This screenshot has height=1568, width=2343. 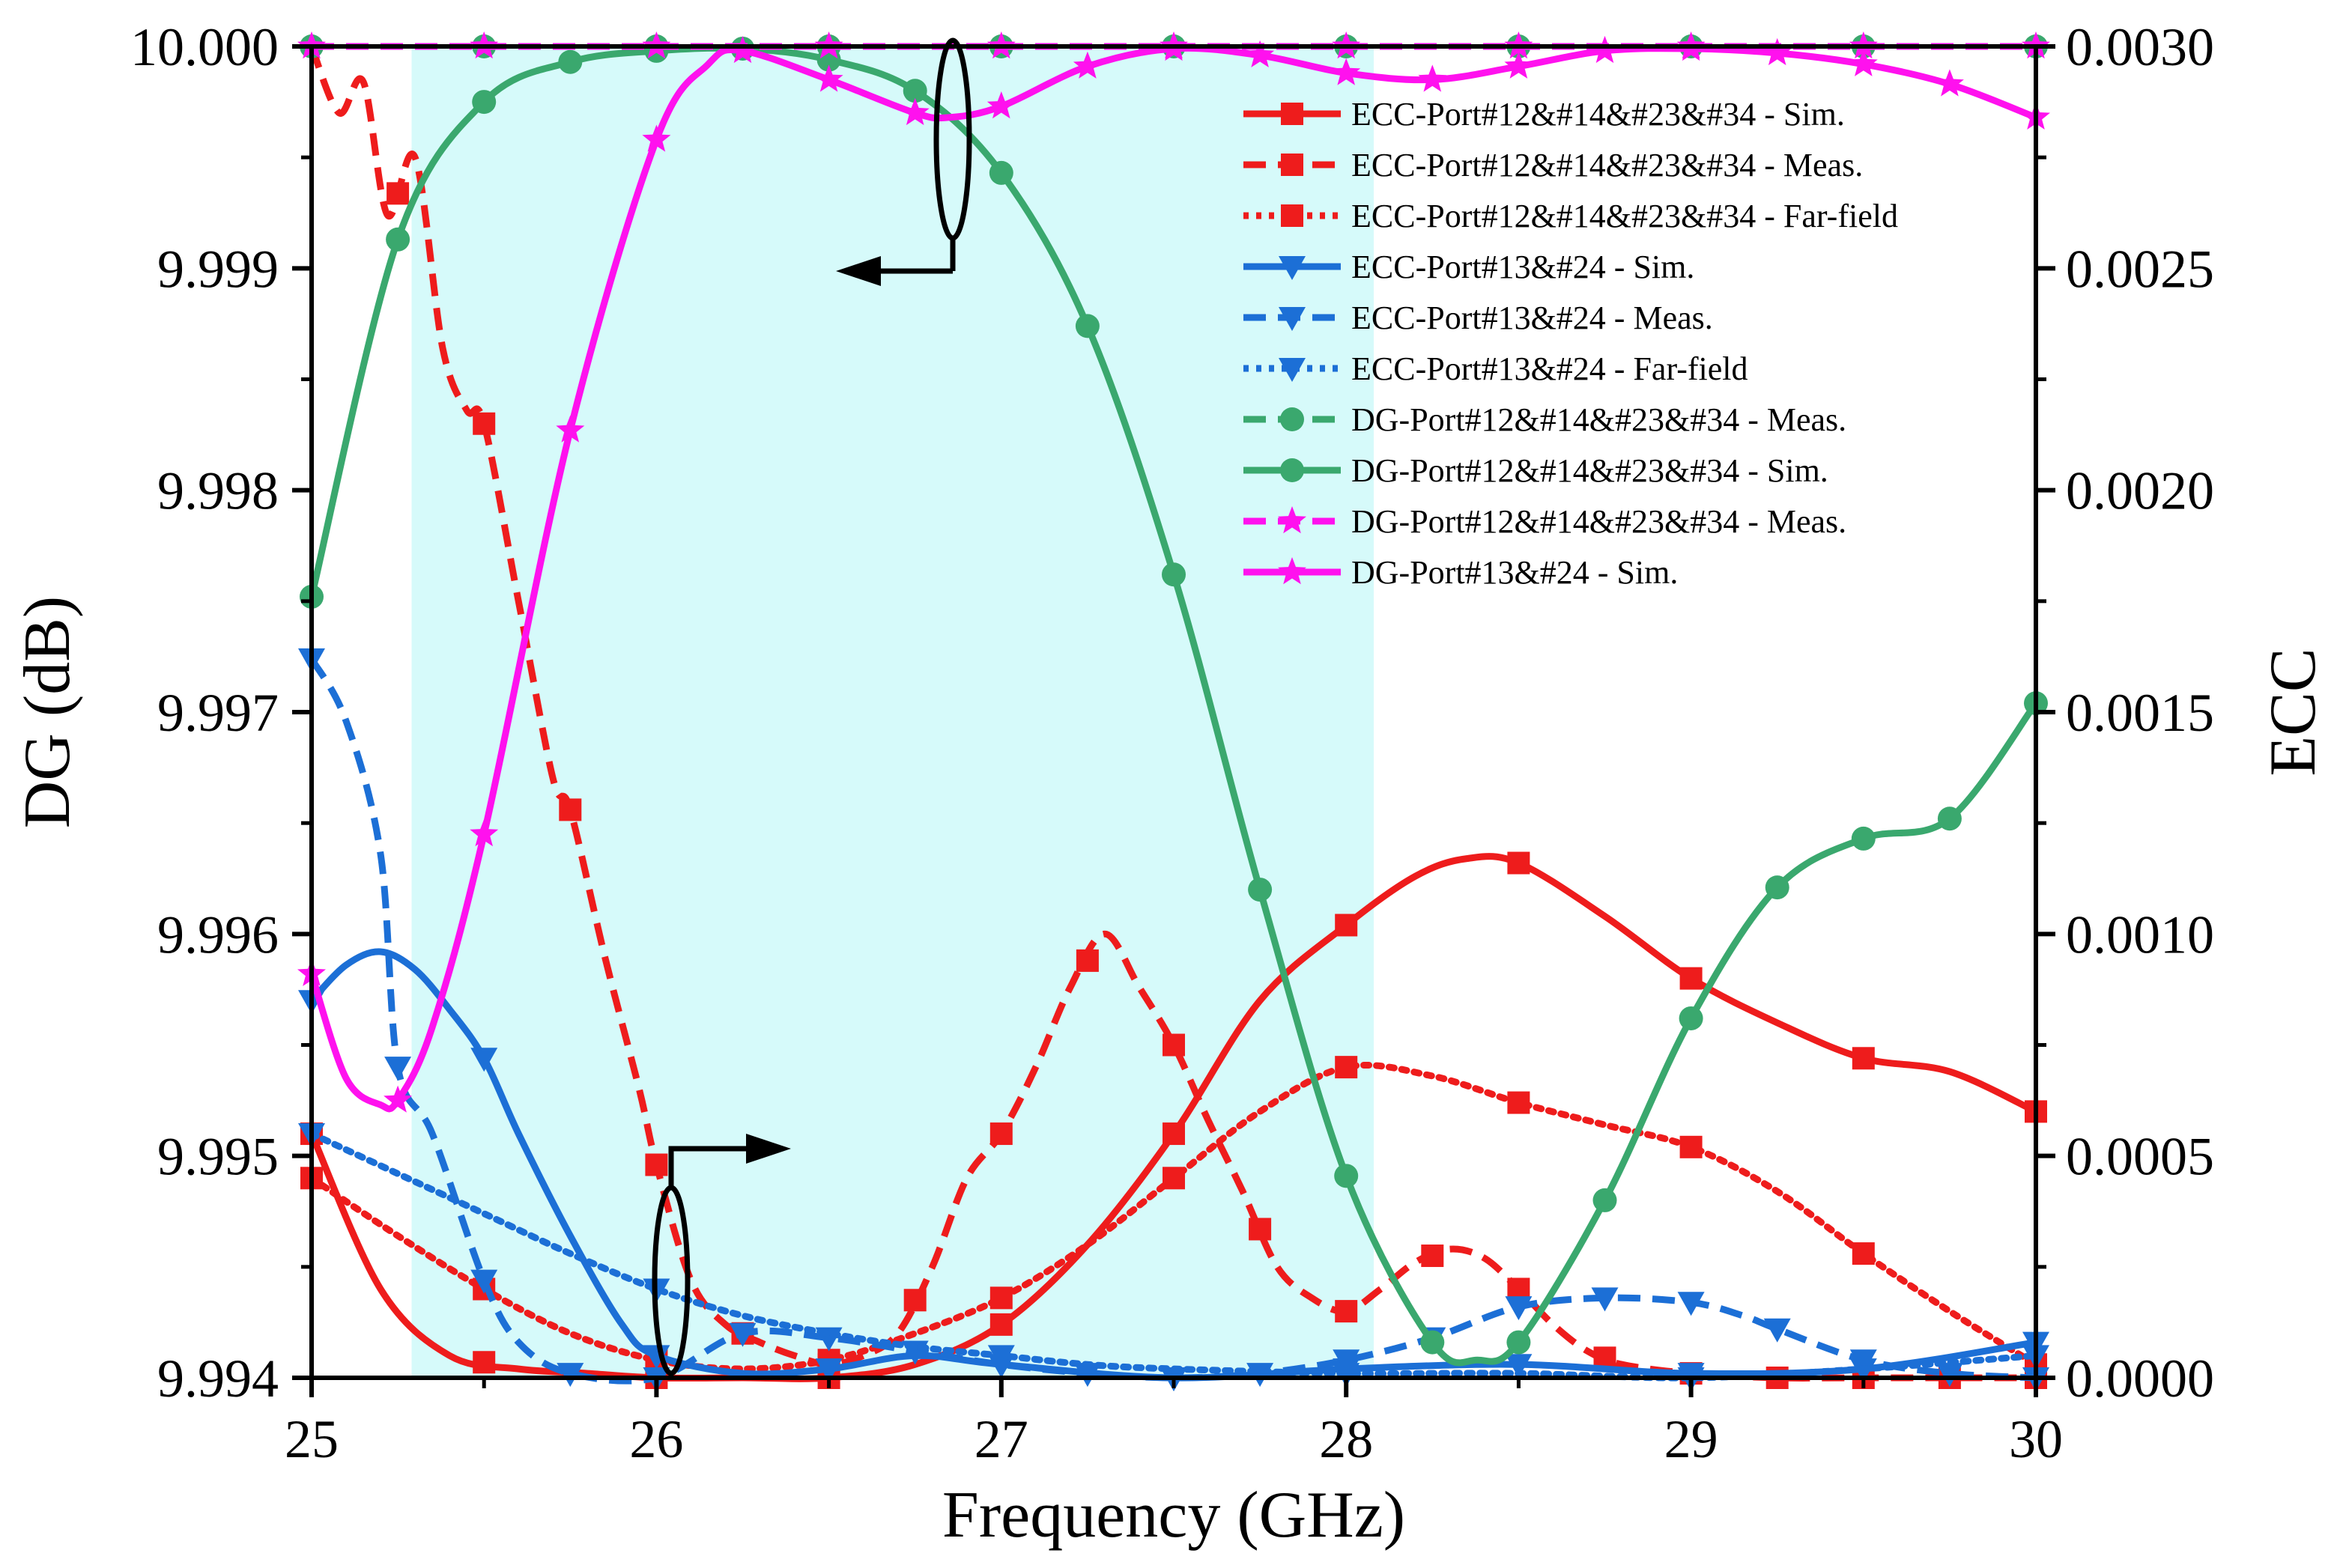 What do you see at coordinates (218, 935) in the screenshot?
I see `y-left-tick-label-2: 9.996` at bounding box center [218, 935].